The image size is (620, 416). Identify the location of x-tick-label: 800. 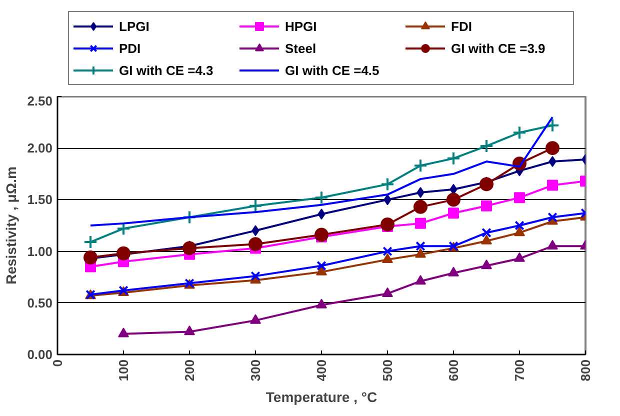
(585, 370).